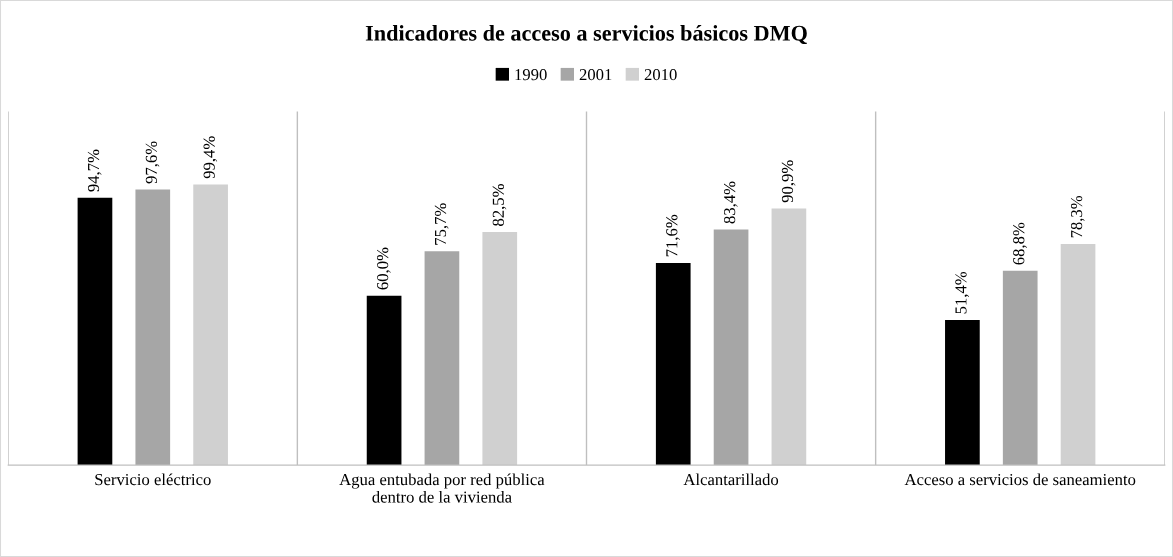  What do you see at coordinates (731, 479) in the screenshot?
I see `x-tick-label: Alcantarillado` at bounding box center [731, 479].